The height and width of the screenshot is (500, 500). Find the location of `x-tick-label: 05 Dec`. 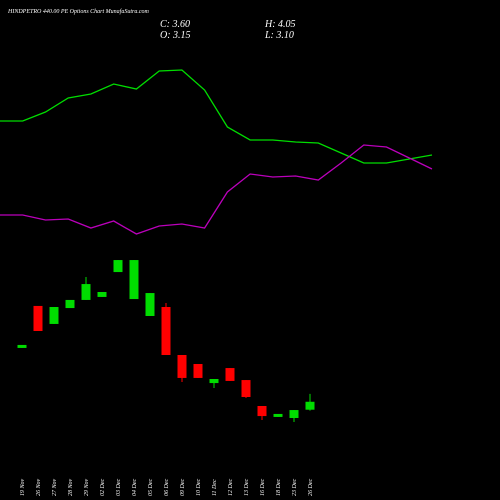

x-tick-label: 05 Dec is located at coordinates (151, 487).